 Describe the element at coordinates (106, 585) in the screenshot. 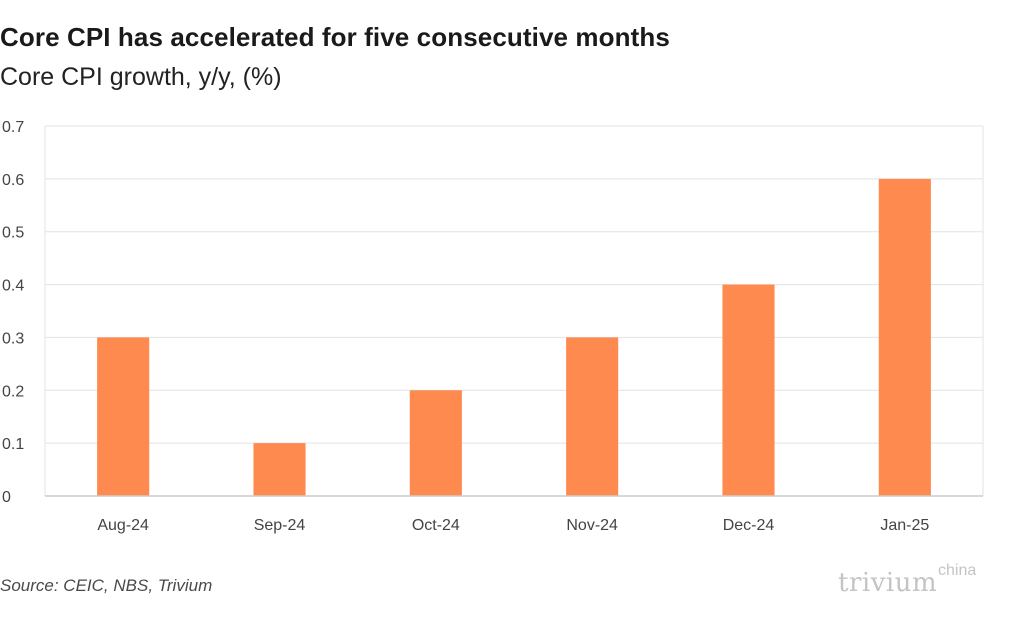

I see `source-note: Source: CEIC, NBS, Trivium` at that location.